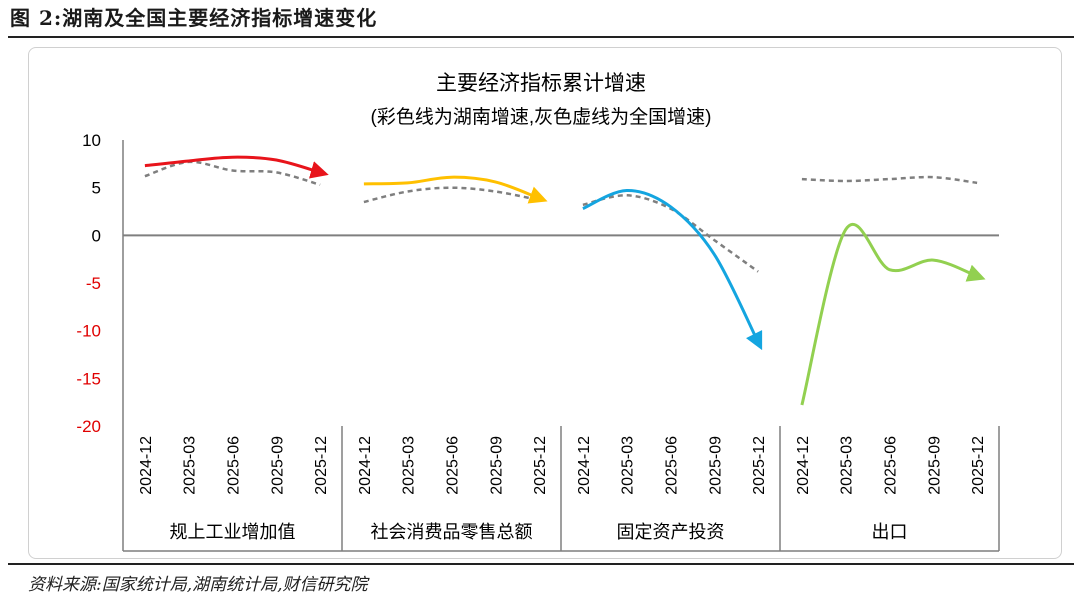  What do you see at coordinates (96, 235) in the screenshot?
I see `y-tick-label: 0` at bounding box center [96, 235].